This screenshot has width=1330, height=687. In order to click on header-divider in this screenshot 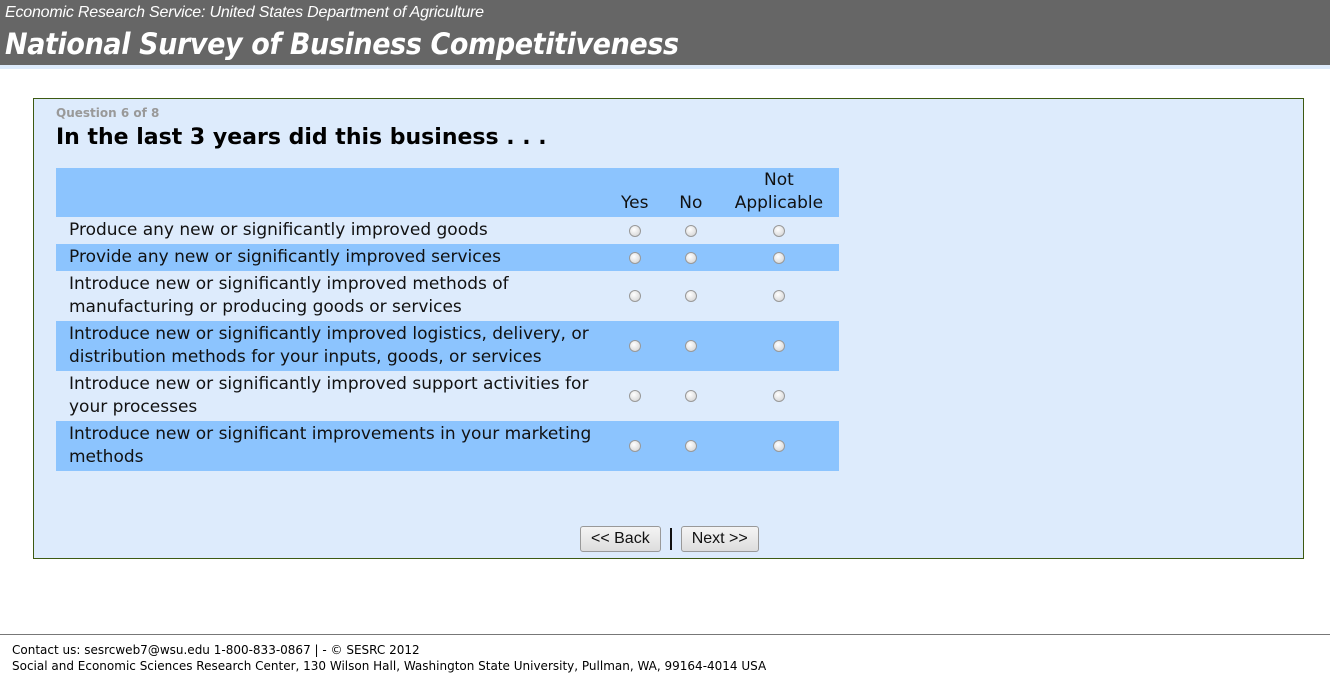, I will do `click(665, 67)`.